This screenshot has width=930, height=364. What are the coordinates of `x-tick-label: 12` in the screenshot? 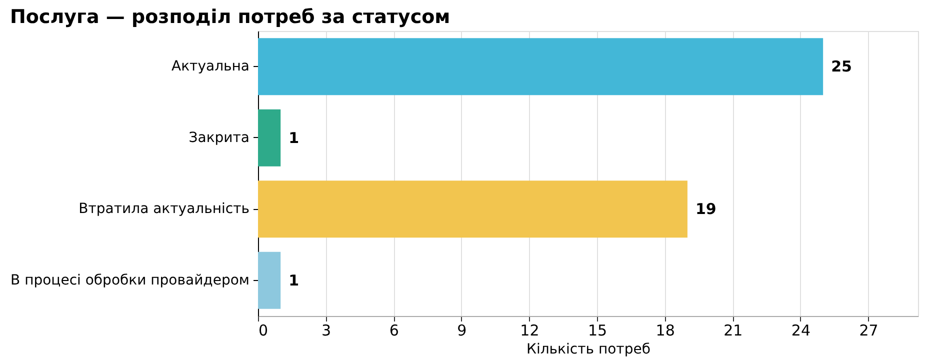 It's located at (530, 331).